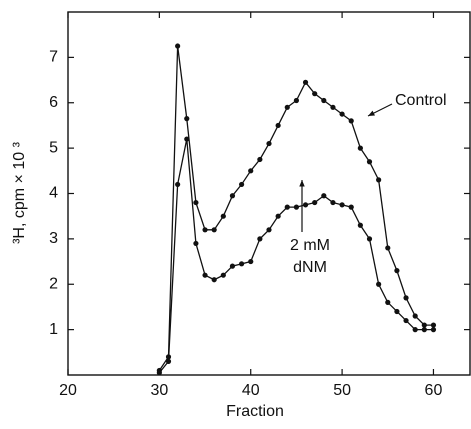  I want to click on x-axis-label: Fraction, so click(255, 411).